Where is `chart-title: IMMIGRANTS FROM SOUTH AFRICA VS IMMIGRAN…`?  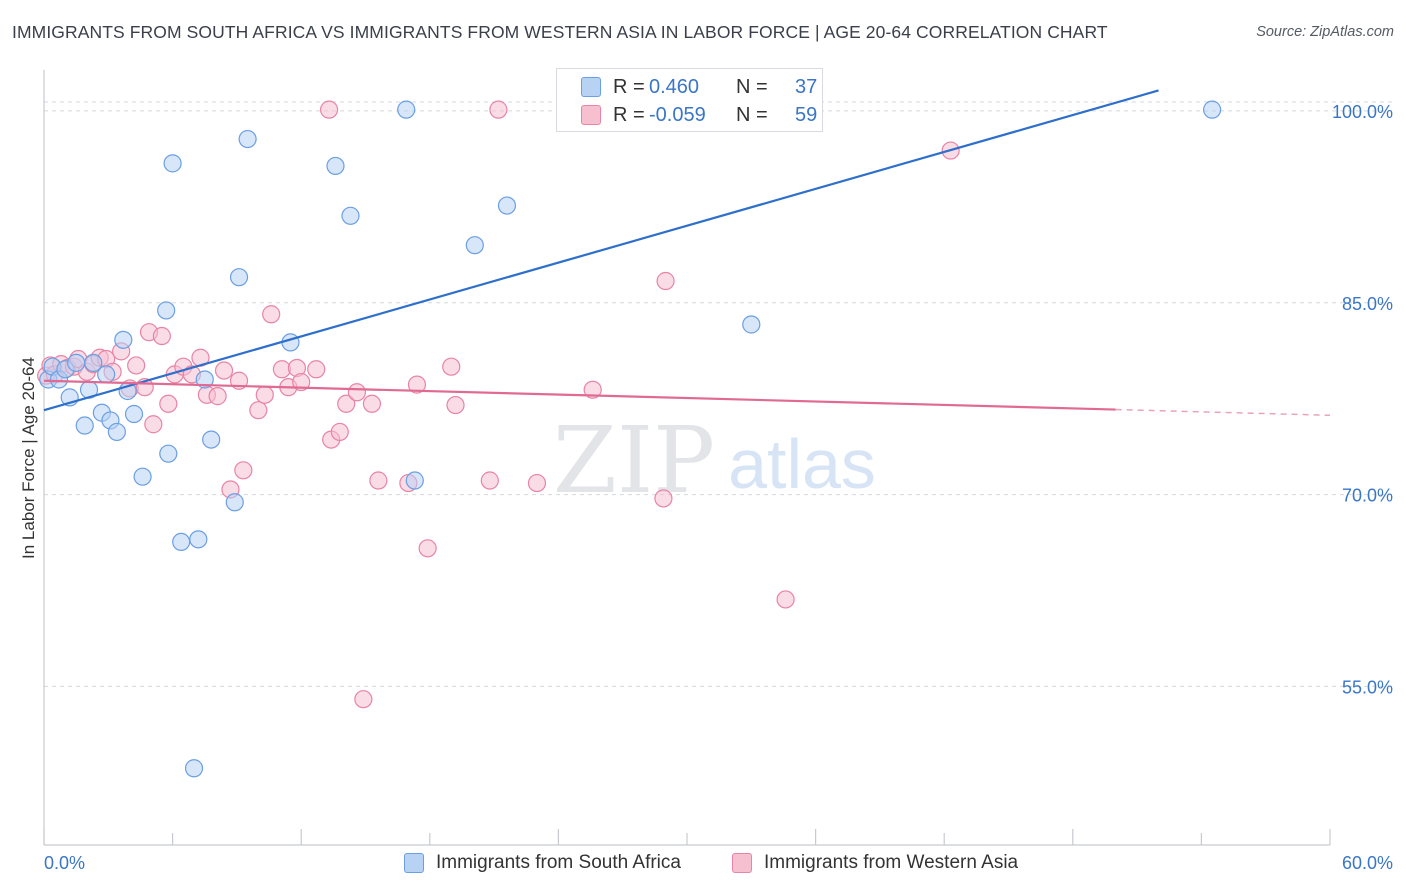 chart-title: IMMIGRANTS FROM SOUTH AFRICA VS IMMIGRAN… is located at coordinates (560, 32).